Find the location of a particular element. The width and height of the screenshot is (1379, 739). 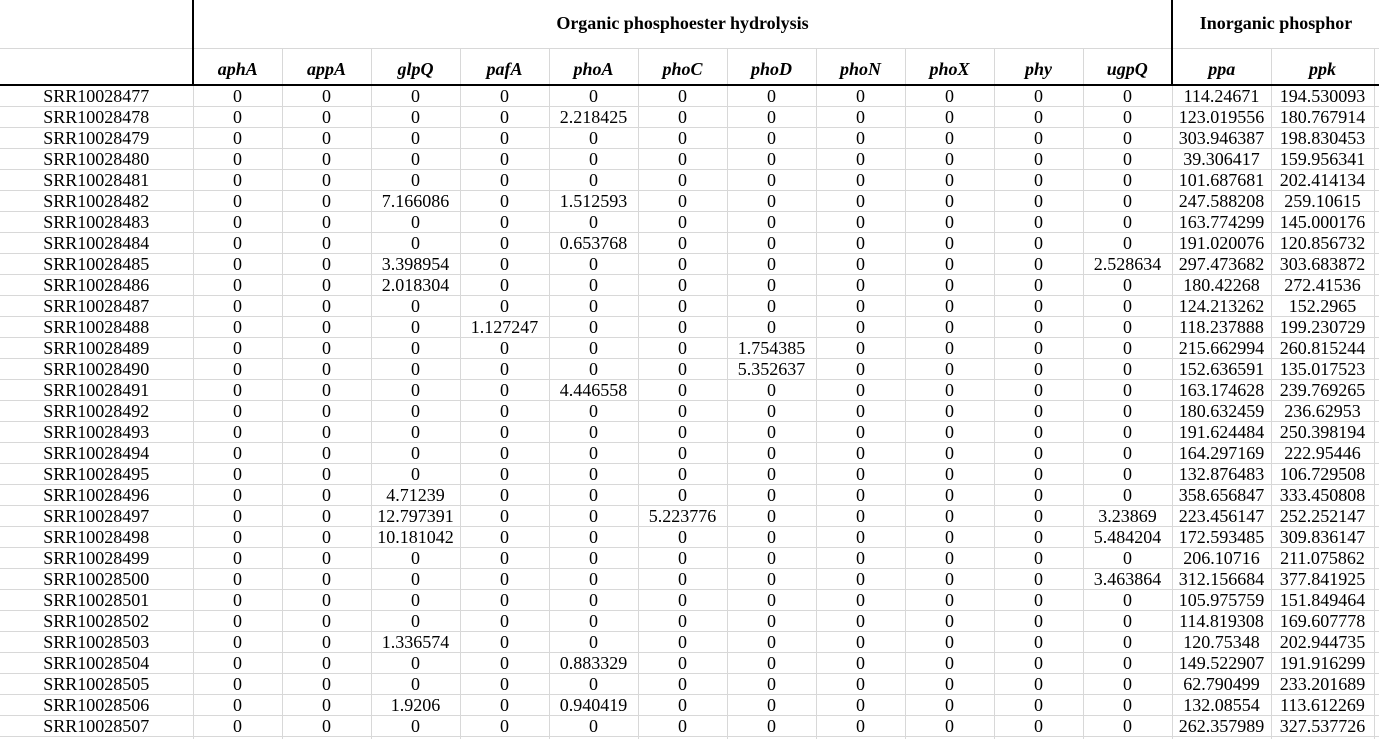

cell-SRR10028488-glpQ: 0 is located at coordinates (415, 327).